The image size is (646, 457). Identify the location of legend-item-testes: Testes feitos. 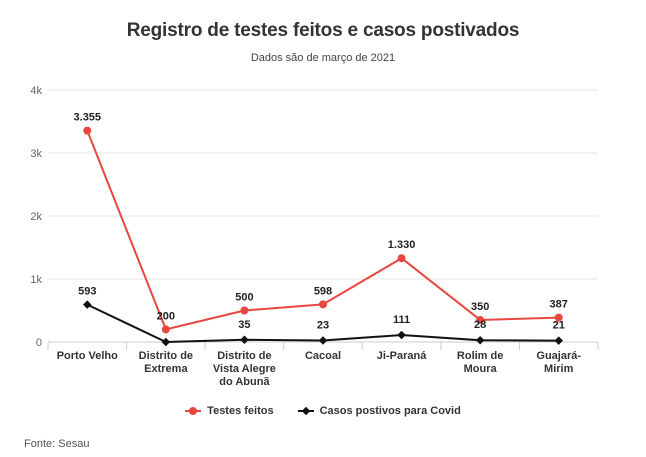
(229, 411).